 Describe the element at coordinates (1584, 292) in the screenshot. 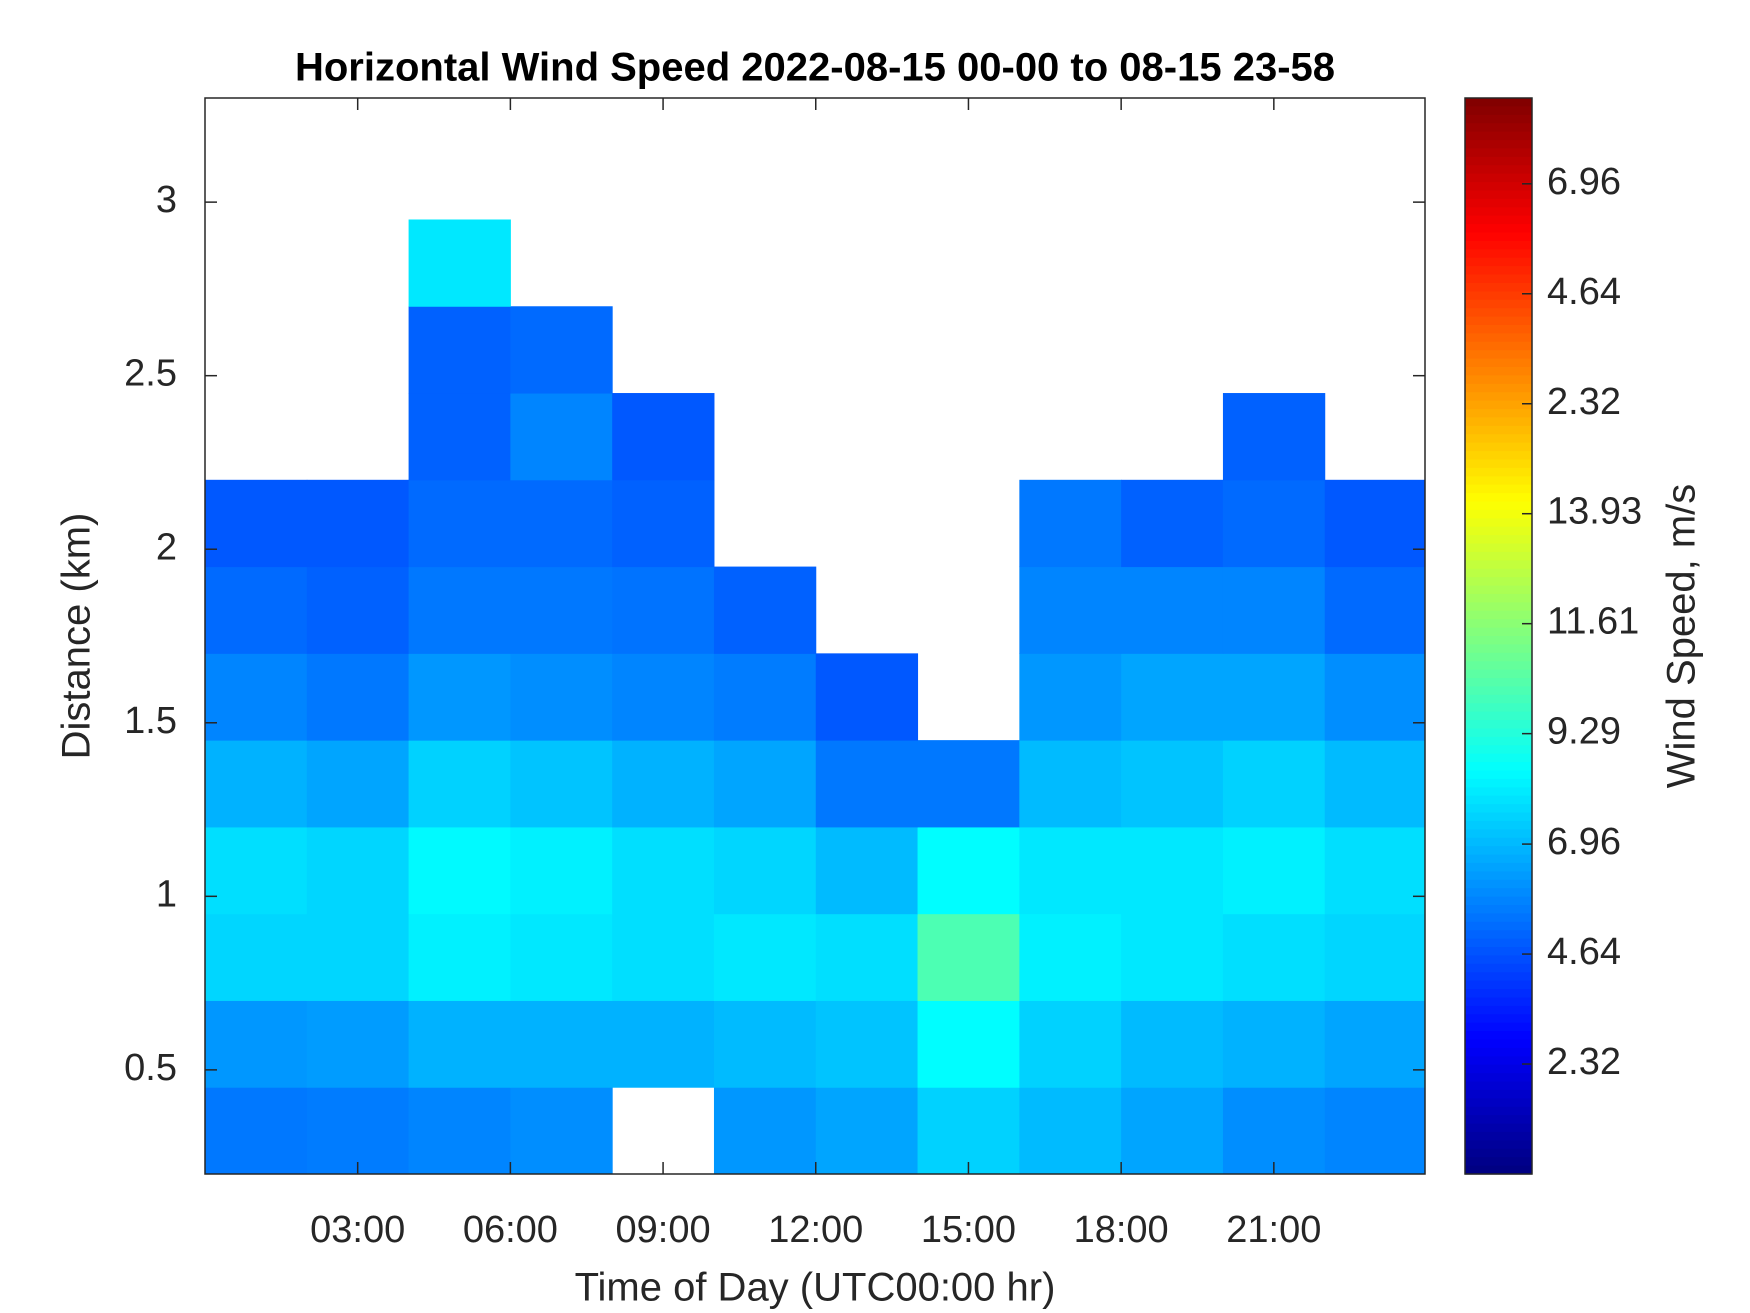

I see `colorbar-tick-label: 4.64` at that location.